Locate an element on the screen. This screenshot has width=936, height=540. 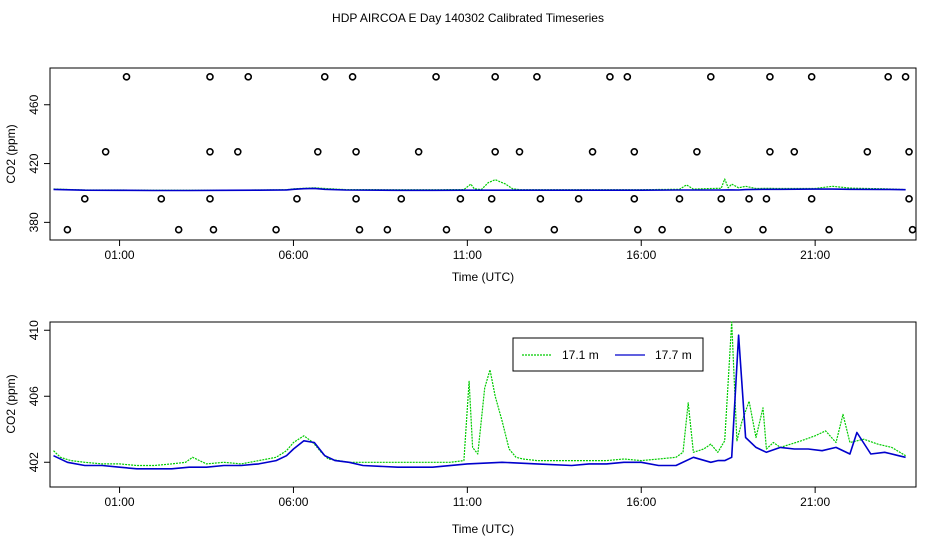
top-x-axis: 01:00 06:00 11:00 16:00 21:00 is located at coordinates (467, 251).